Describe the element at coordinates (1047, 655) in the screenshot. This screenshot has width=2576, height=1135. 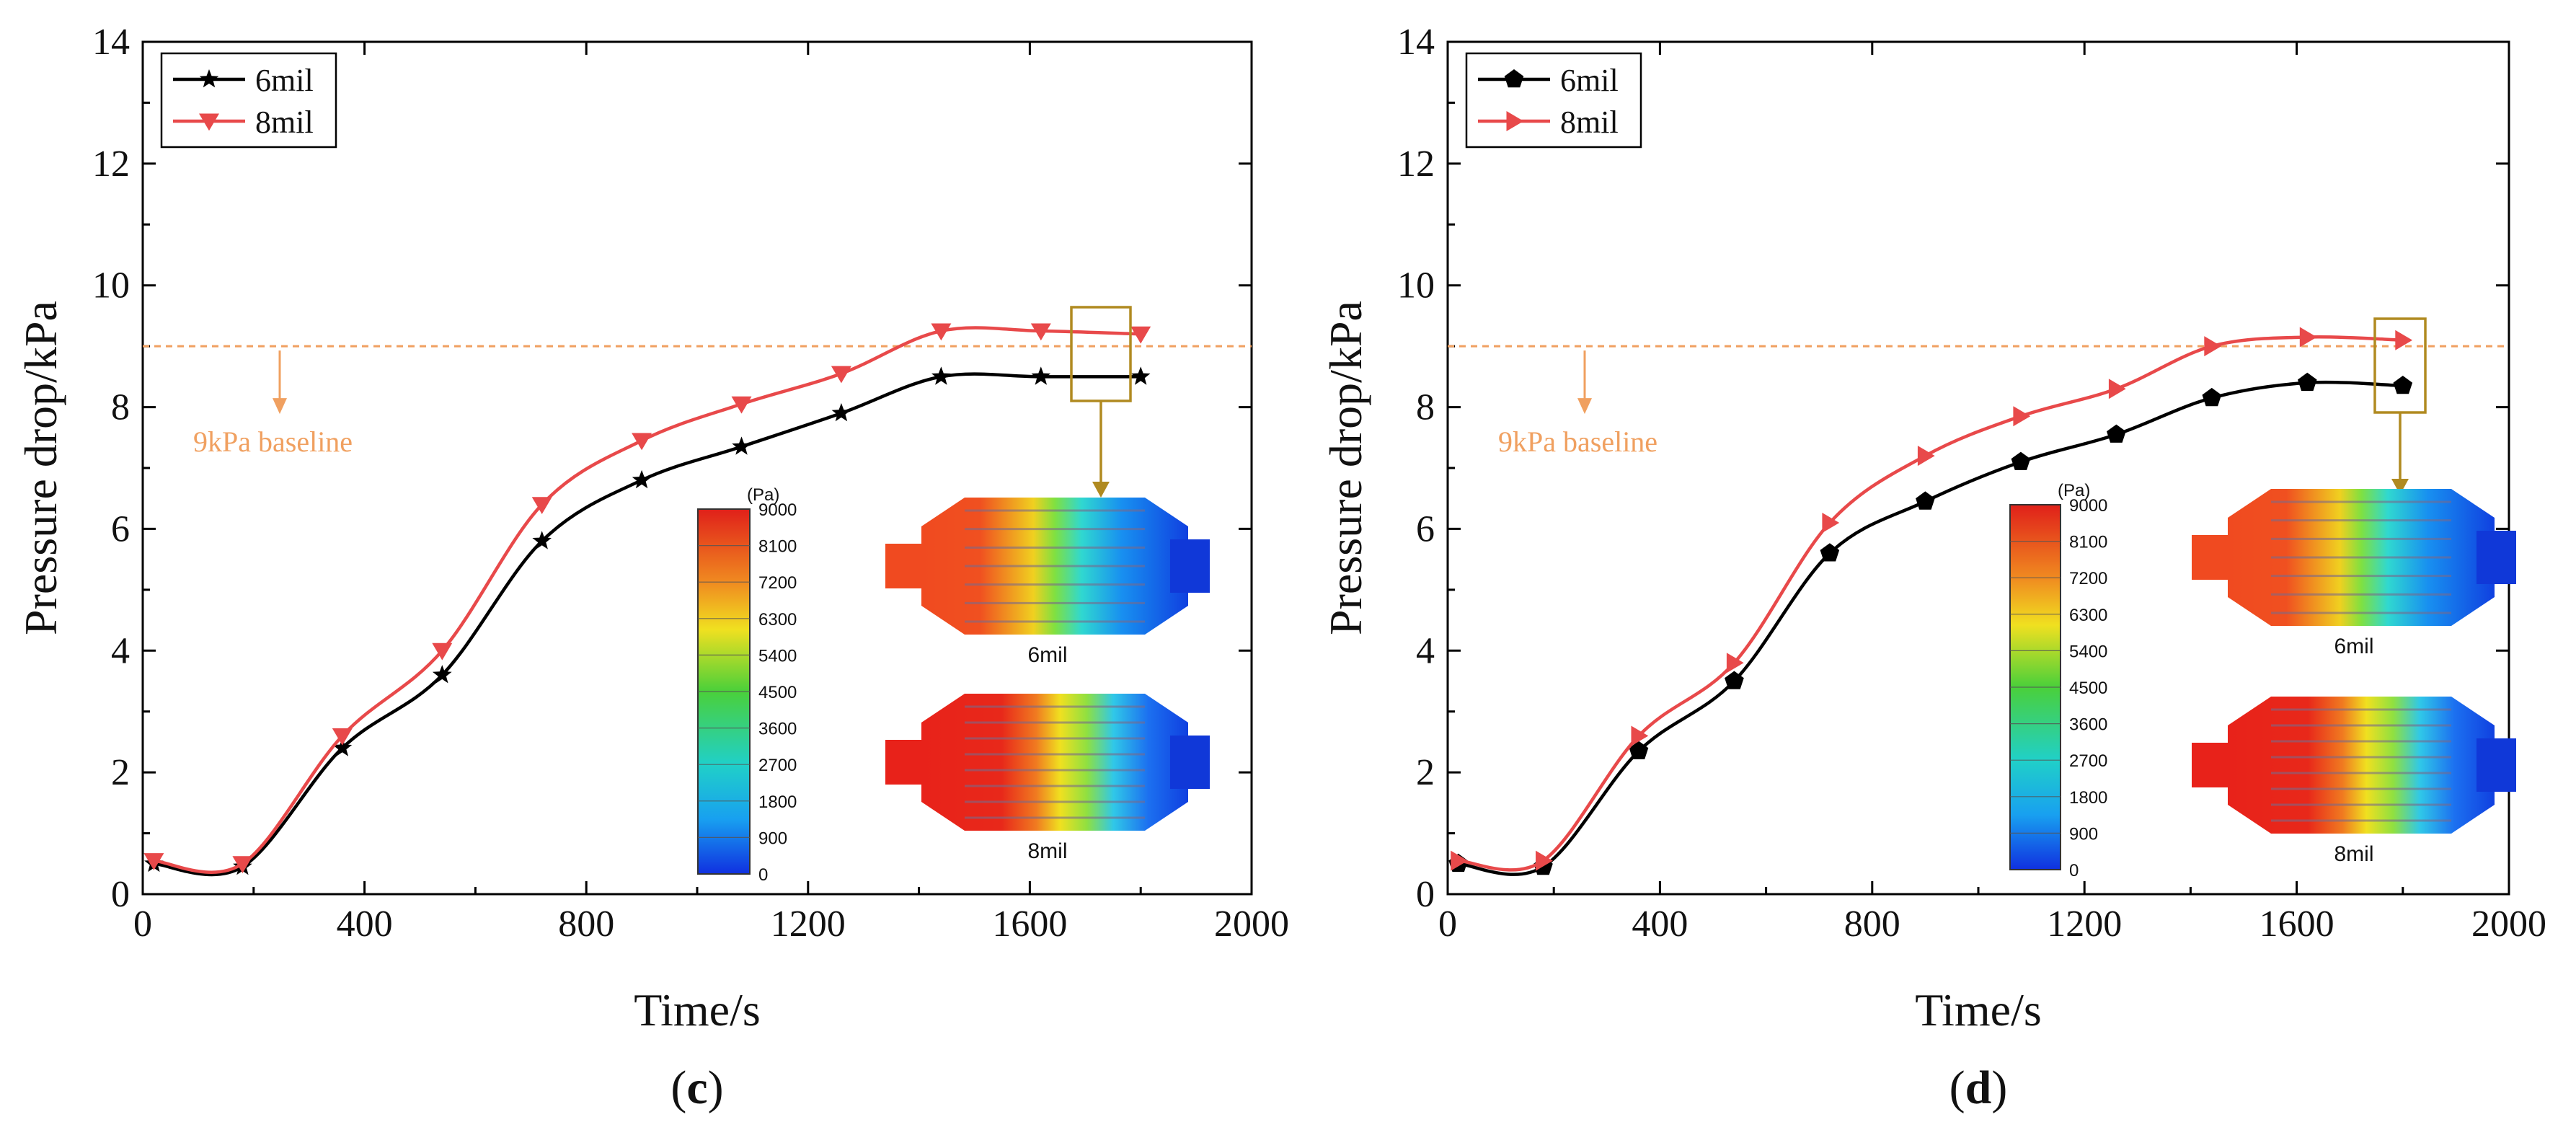
I see `contour-label: 6mil` at that location.